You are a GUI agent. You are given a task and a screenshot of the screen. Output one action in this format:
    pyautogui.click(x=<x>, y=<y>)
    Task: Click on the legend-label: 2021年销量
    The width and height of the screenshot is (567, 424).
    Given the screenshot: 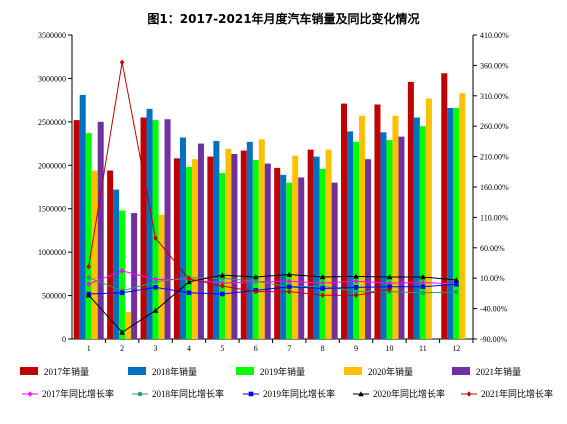 What is the action you would take?
    pyautogui.click(x=498, y=371)
    